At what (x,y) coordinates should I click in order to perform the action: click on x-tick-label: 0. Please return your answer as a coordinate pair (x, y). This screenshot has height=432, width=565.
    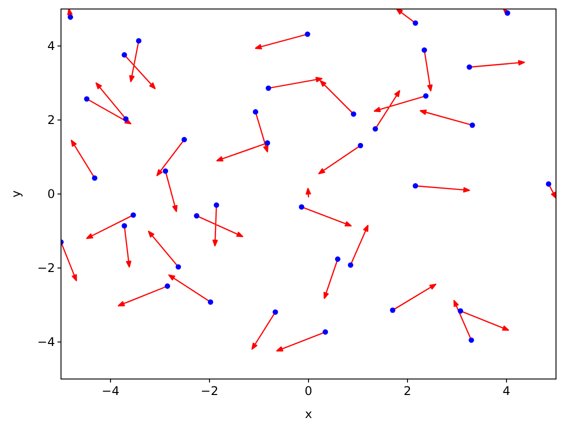
    Looking at the image, I should click on (308, 391).